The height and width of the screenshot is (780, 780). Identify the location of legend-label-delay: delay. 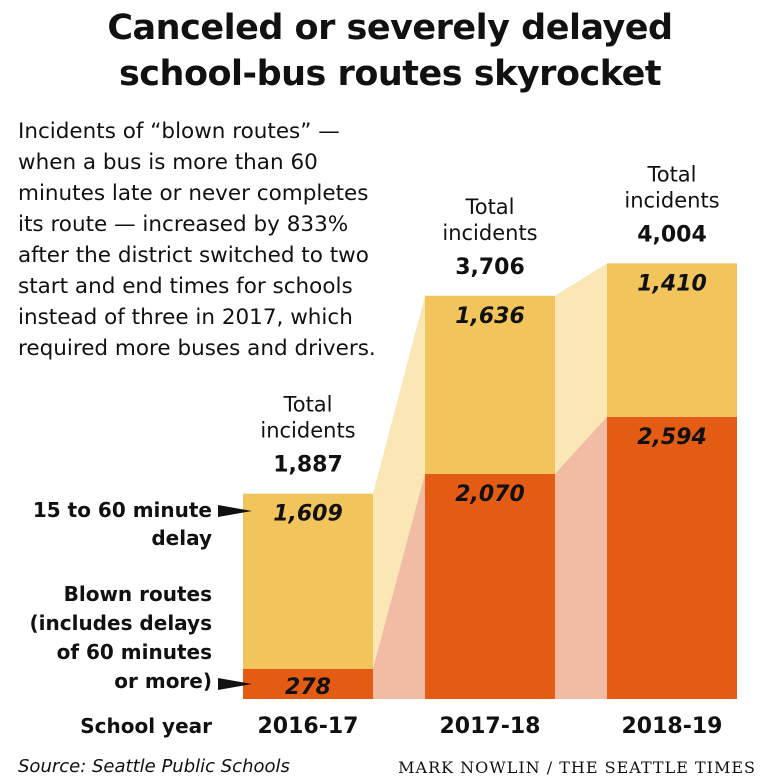
(181, 538).